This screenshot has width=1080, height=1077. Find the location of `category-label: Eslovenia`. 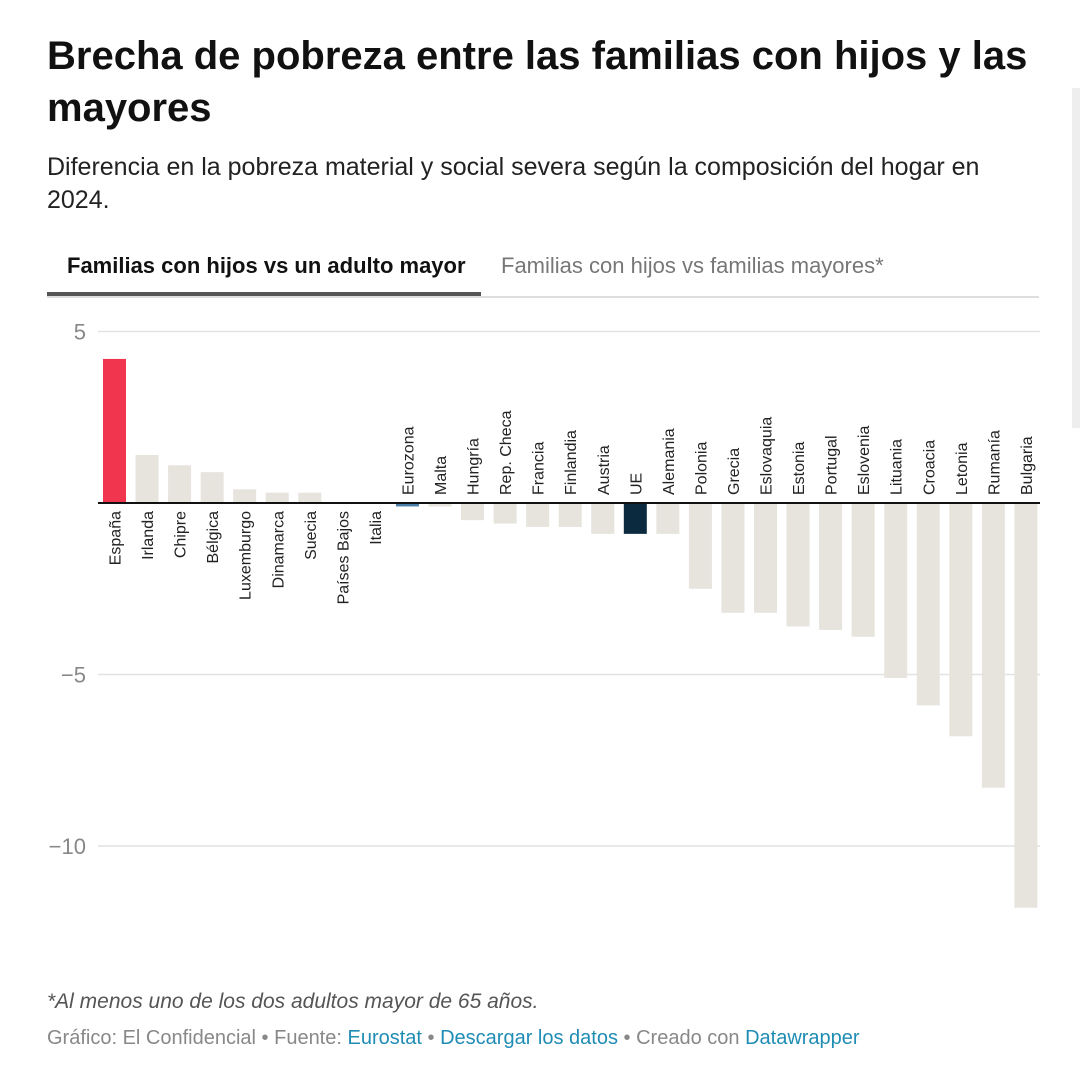

category-label: Eslovenia is located at coordinates (864, 460).